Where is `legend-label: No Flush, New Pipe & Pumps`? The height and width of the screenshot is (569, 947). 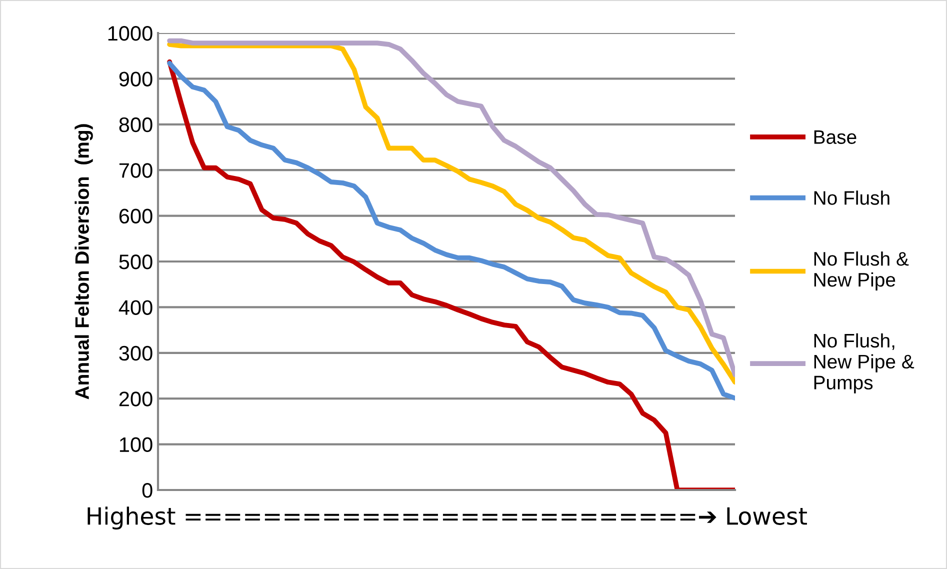 legend-label: No Flush, New Pipe & Pumps is located at coordinates (864, 363).